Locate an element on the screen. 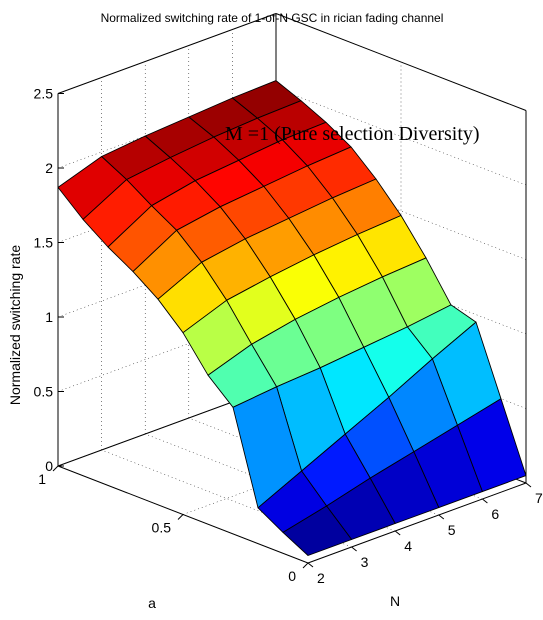 This screenshot has width=543, height=620. x-tick-label: 4 is located at coordinates (408, 546).